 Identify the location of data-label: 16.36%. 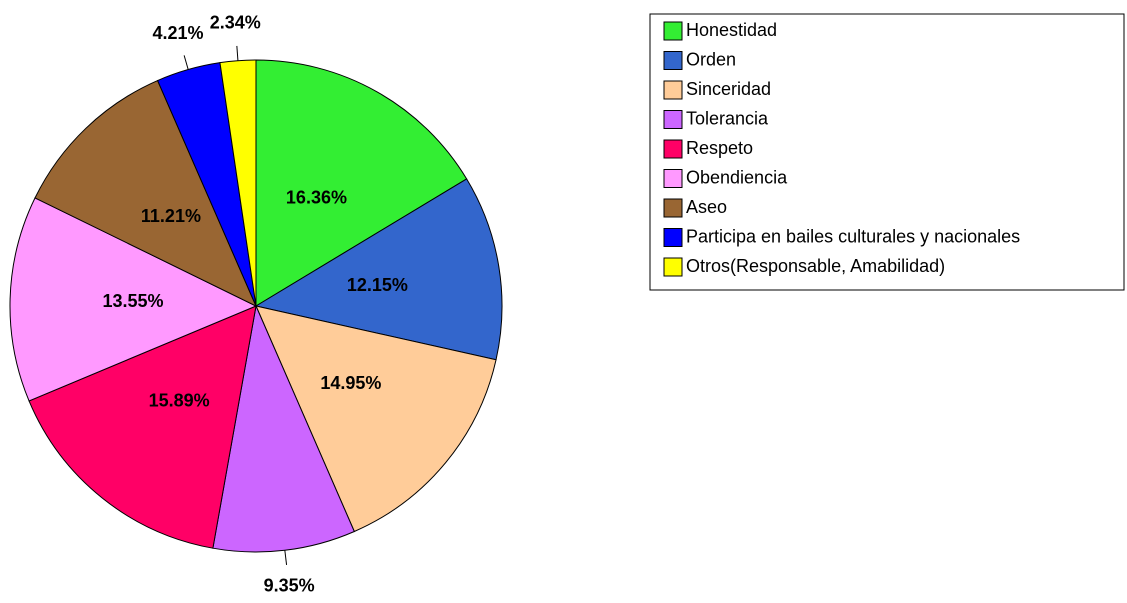
(316, 198).